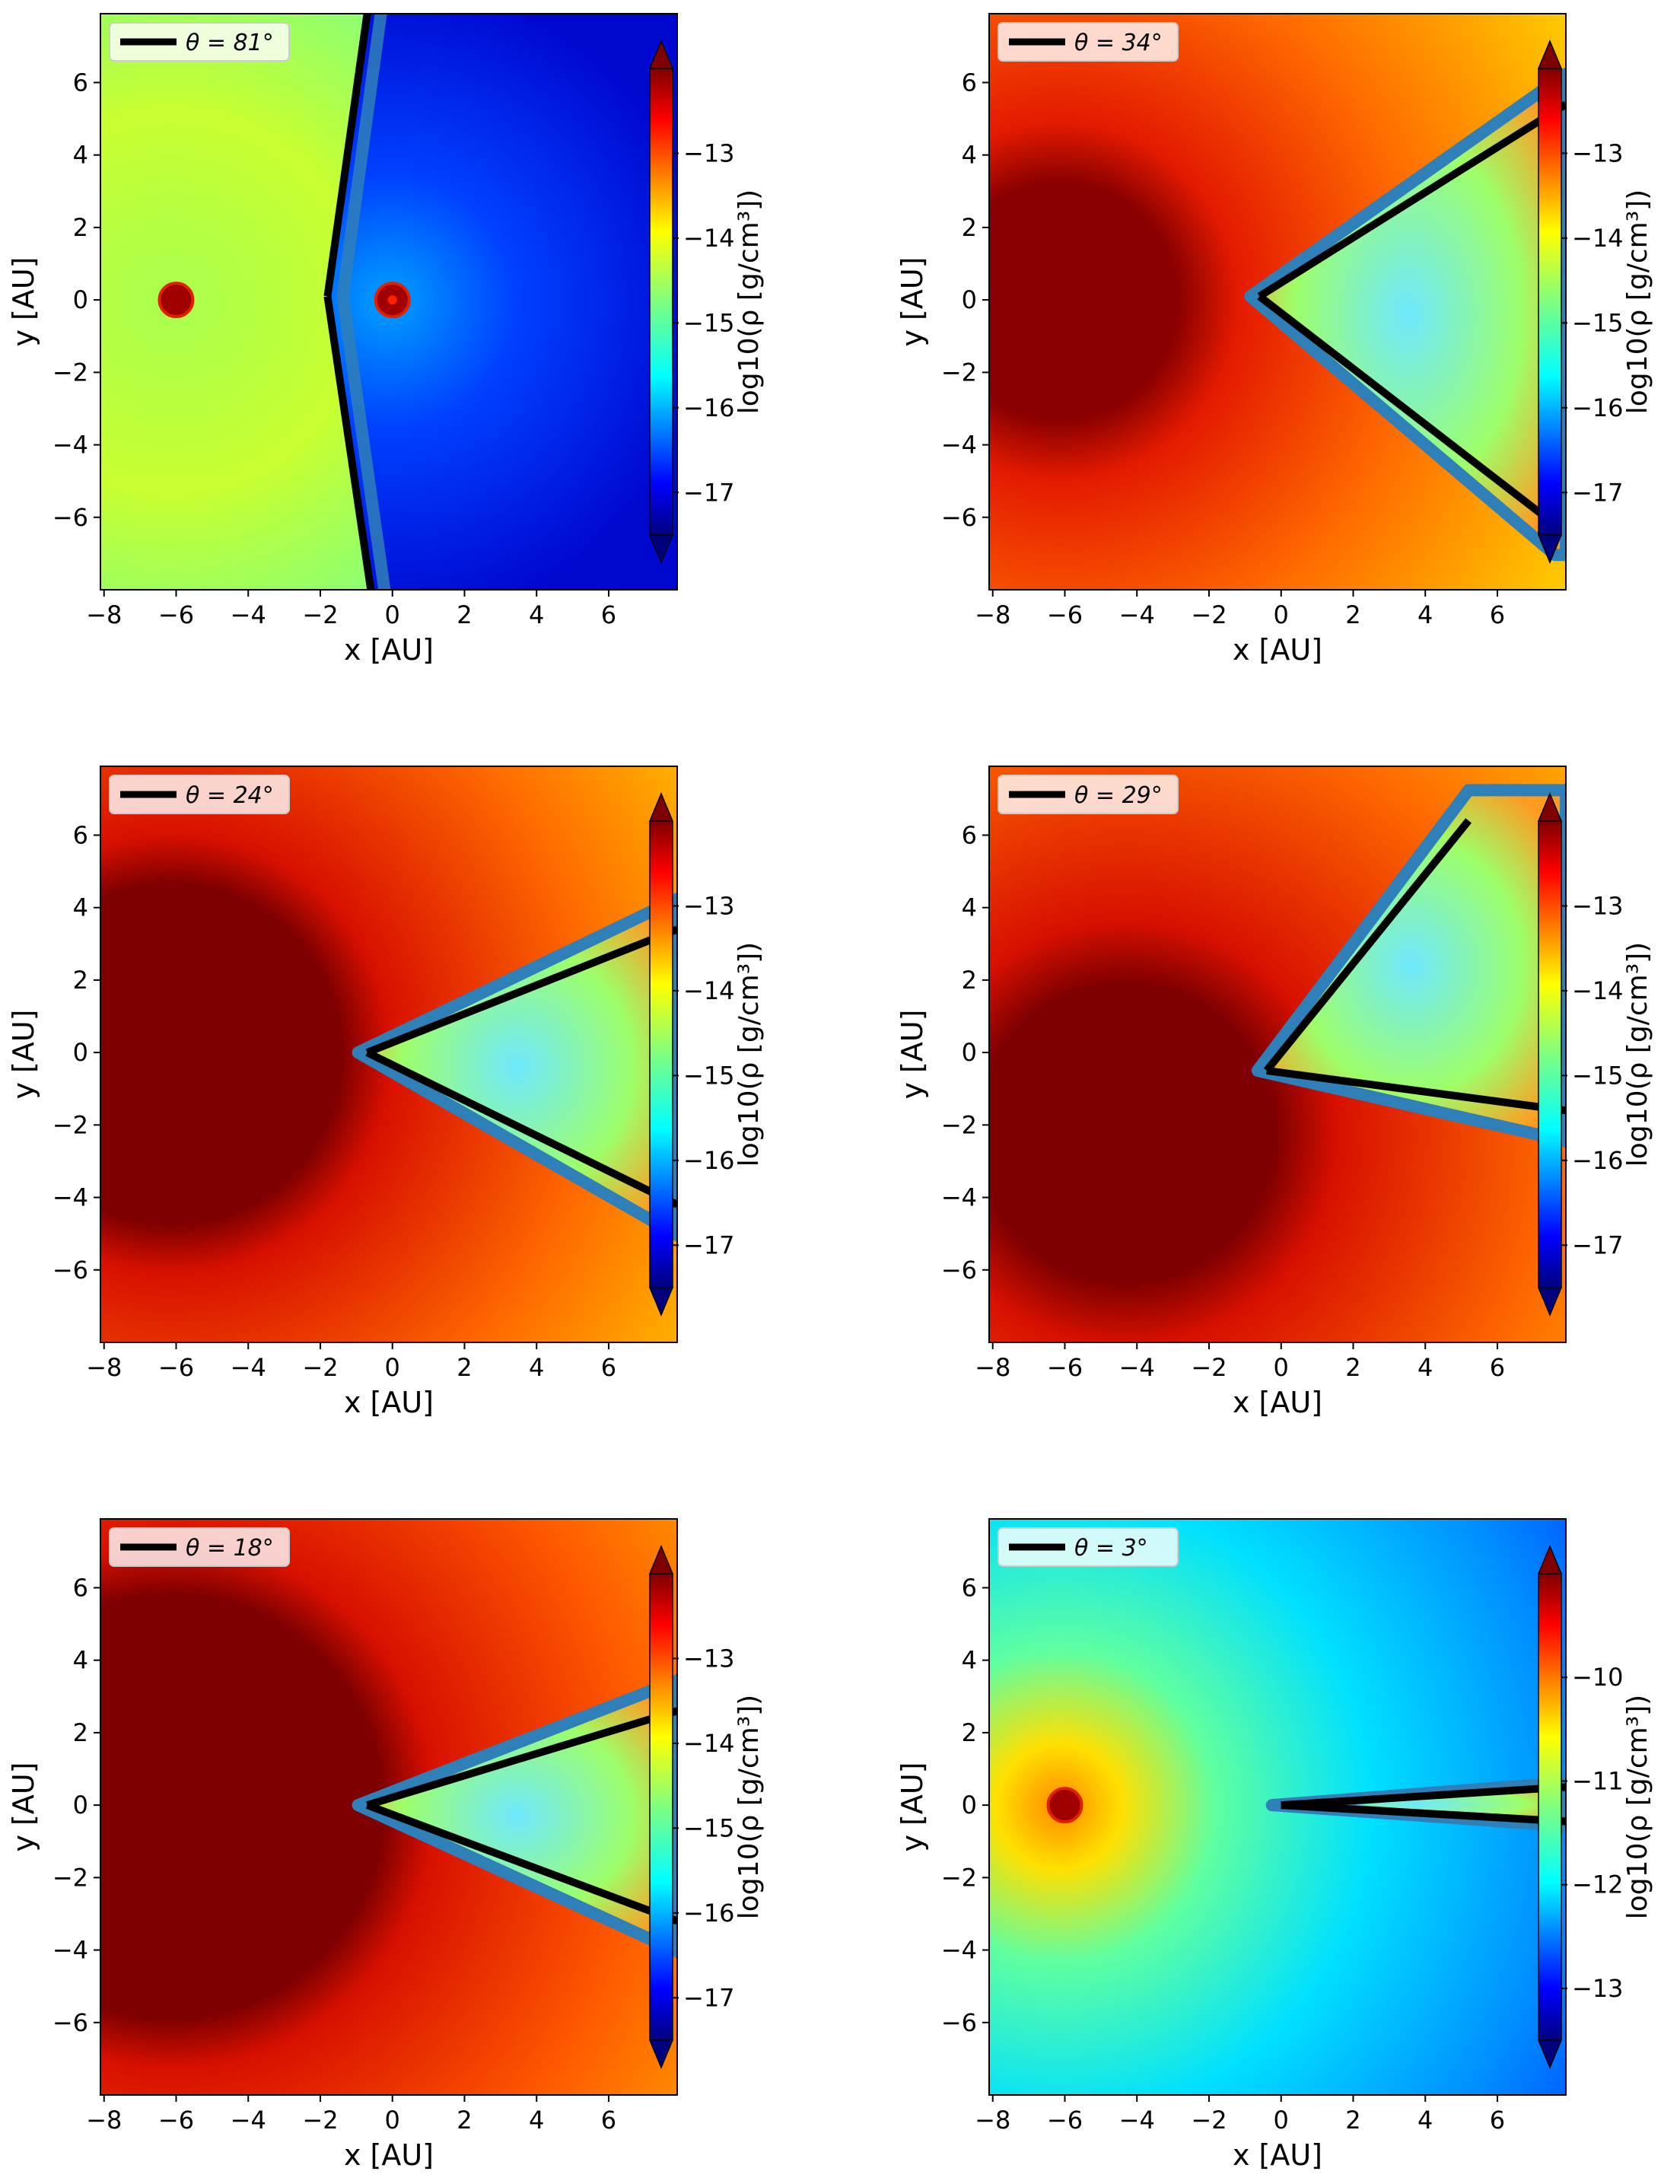  What do you see at coordinates (199, 1547) in the screenshot?
I see `legend: θ = 18°` at bounding box center [199, 1547].